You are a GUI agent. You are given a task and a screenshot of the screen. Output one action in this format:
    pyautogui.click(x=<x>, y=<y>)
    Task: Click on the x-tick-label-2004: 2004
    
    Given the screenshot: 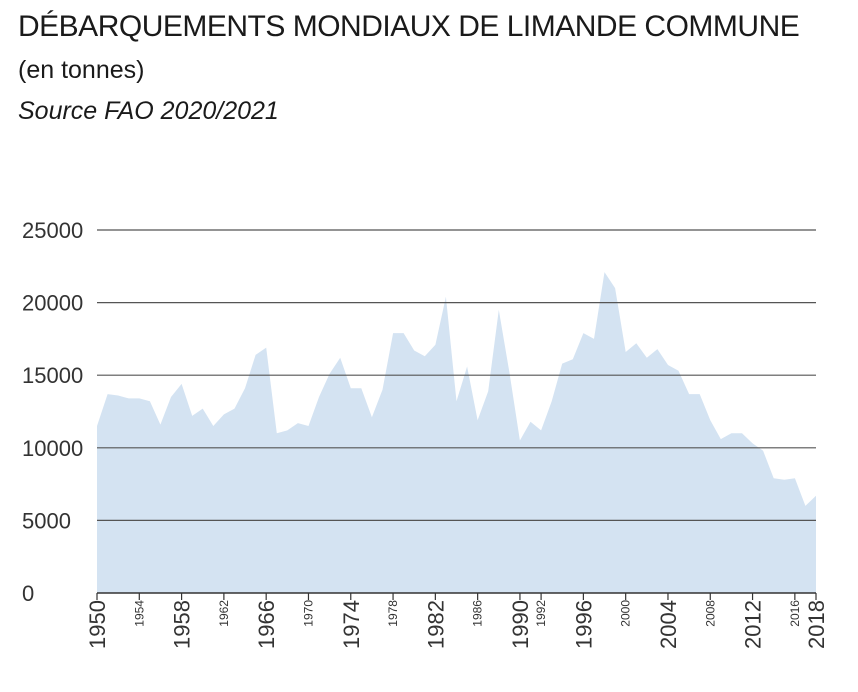 What is the action you would take?
    pyautogui.click(x=668, y=624)
    